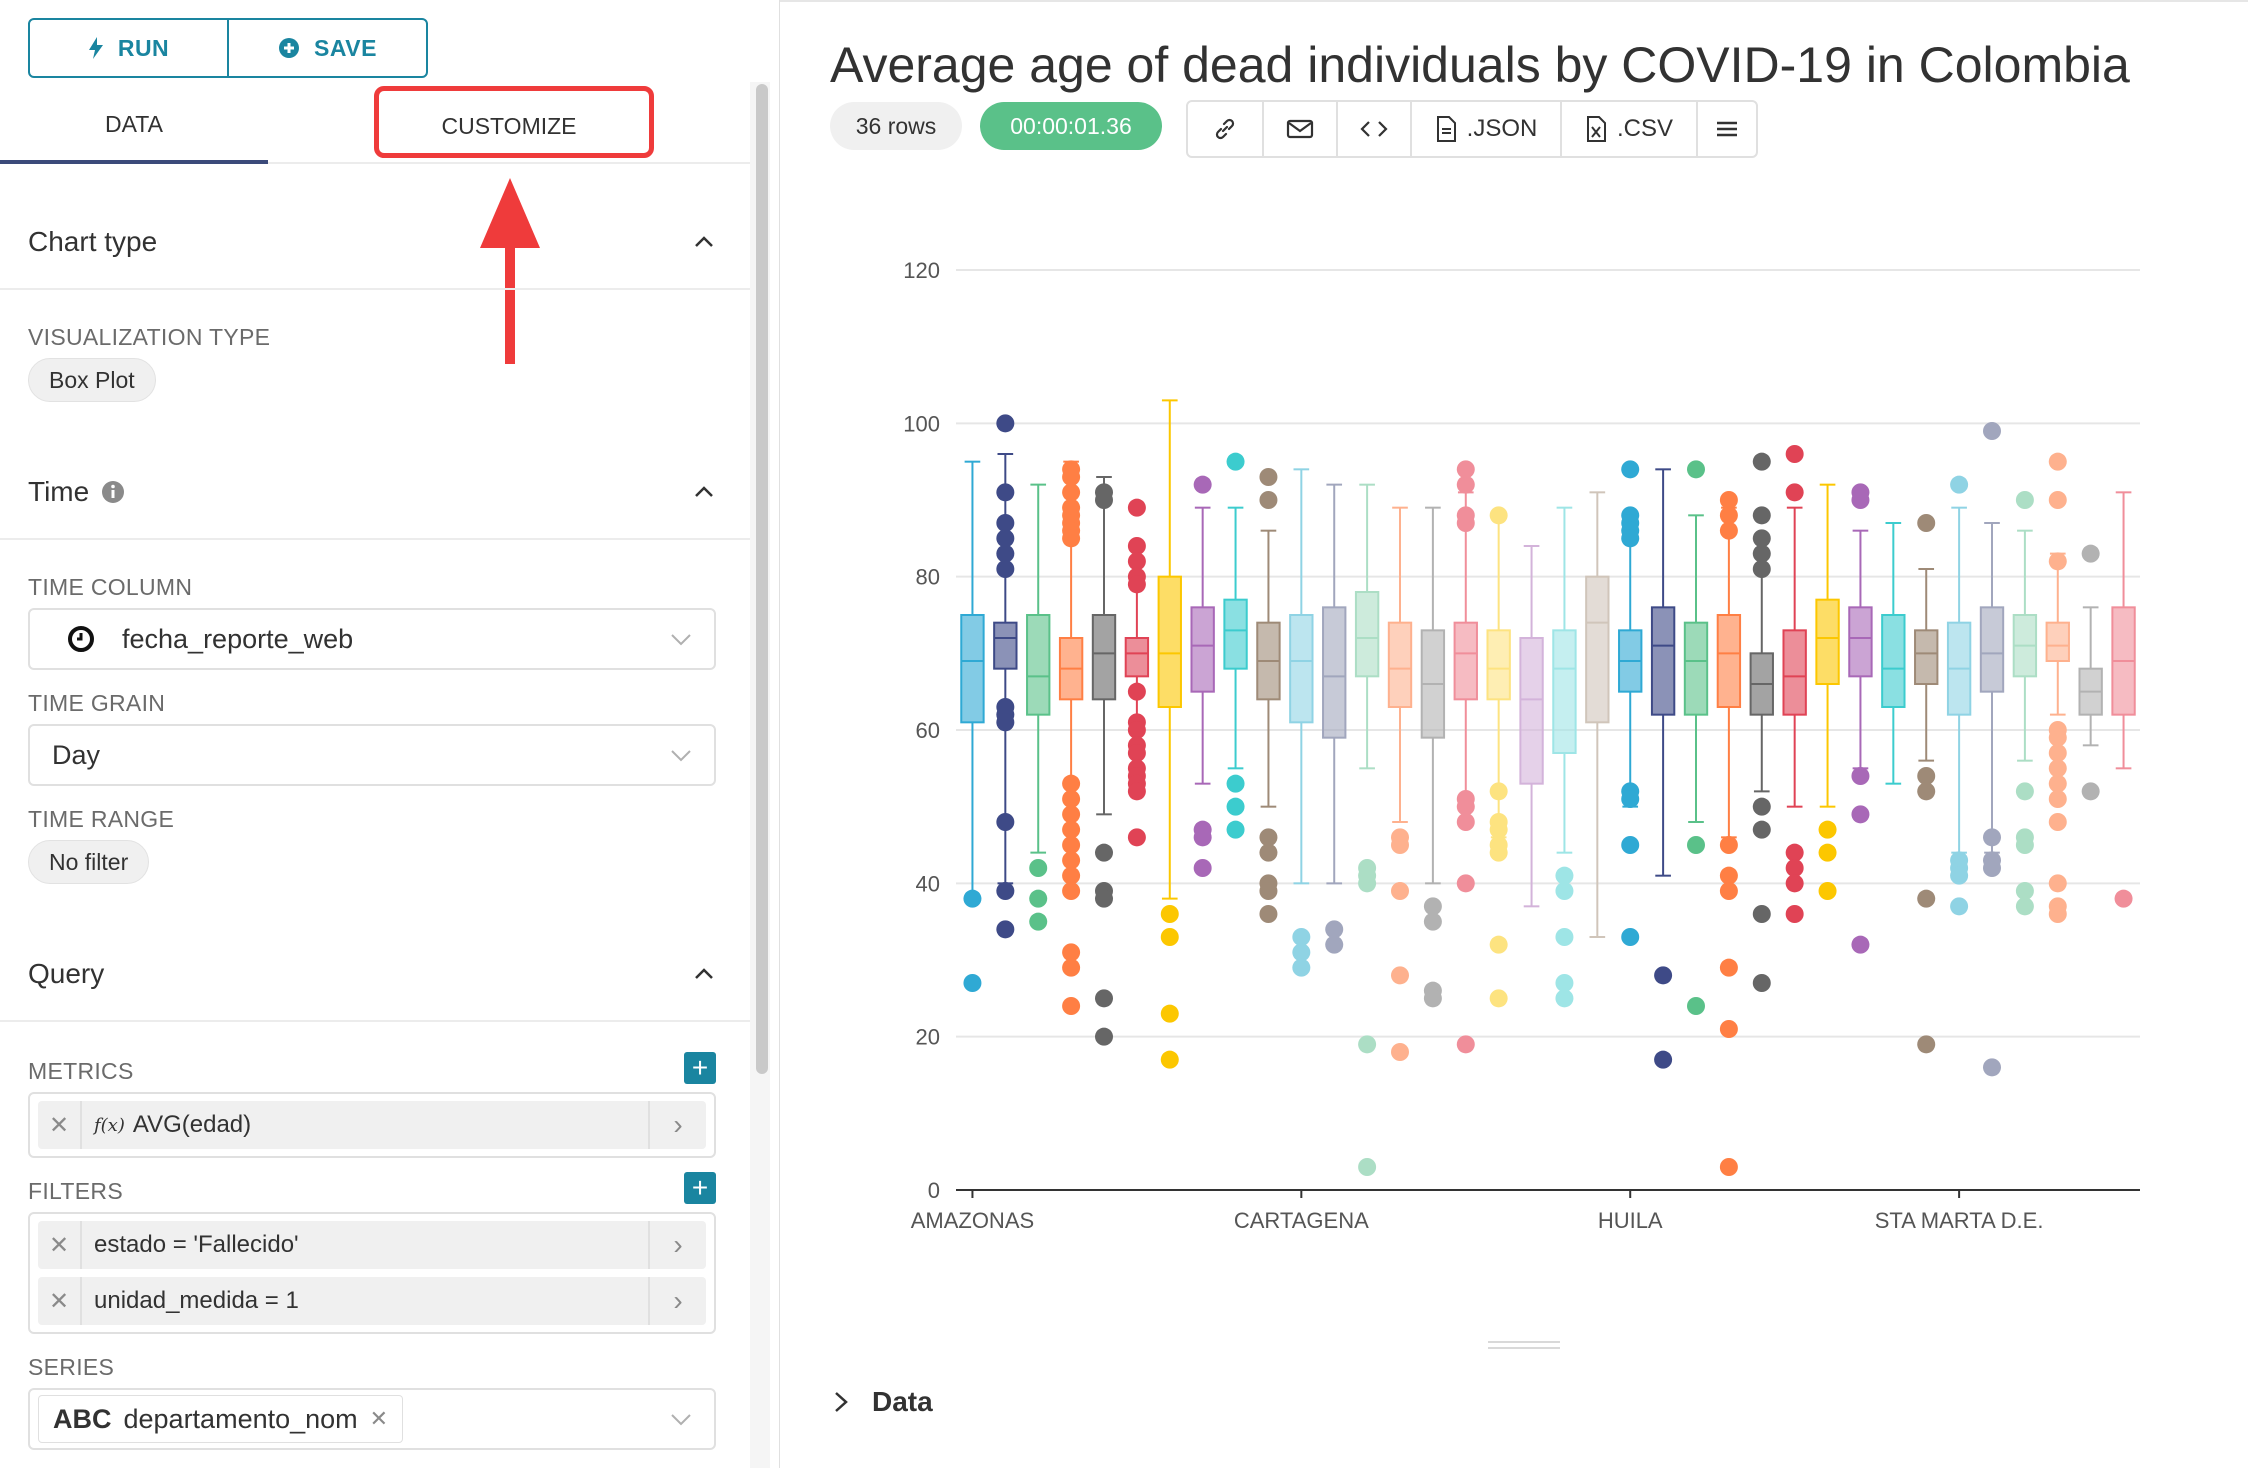 The width and height of the screenshot is (2248, 1468). I want to click on time-range-pill: No filter, so click(89, 862).